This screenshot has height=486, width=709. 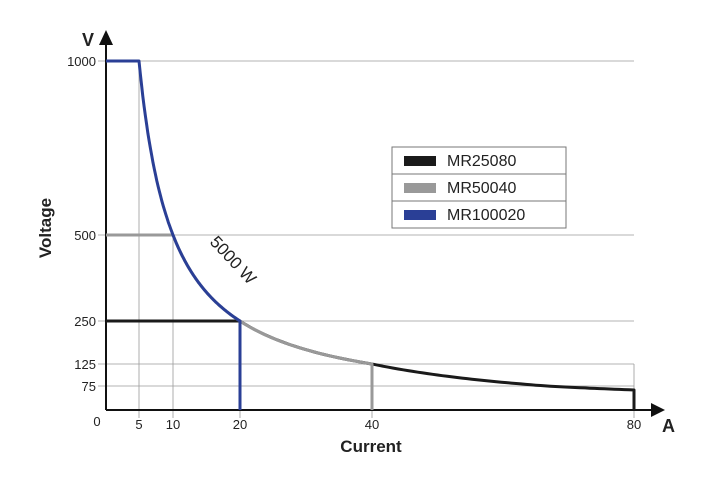 I want to click on legend-swatch-MR25080, so click(x=420, y=161).